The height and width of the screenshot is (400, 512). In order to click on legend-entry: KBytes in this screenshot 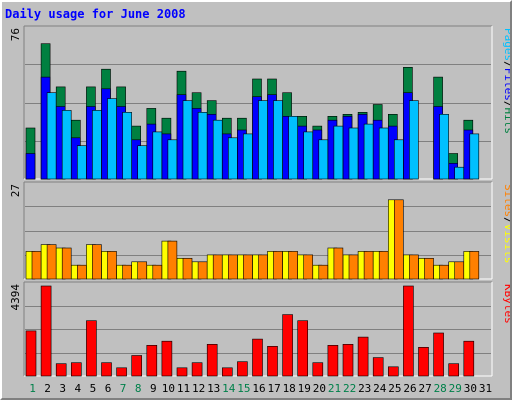, I will do `click(506, 304)`.